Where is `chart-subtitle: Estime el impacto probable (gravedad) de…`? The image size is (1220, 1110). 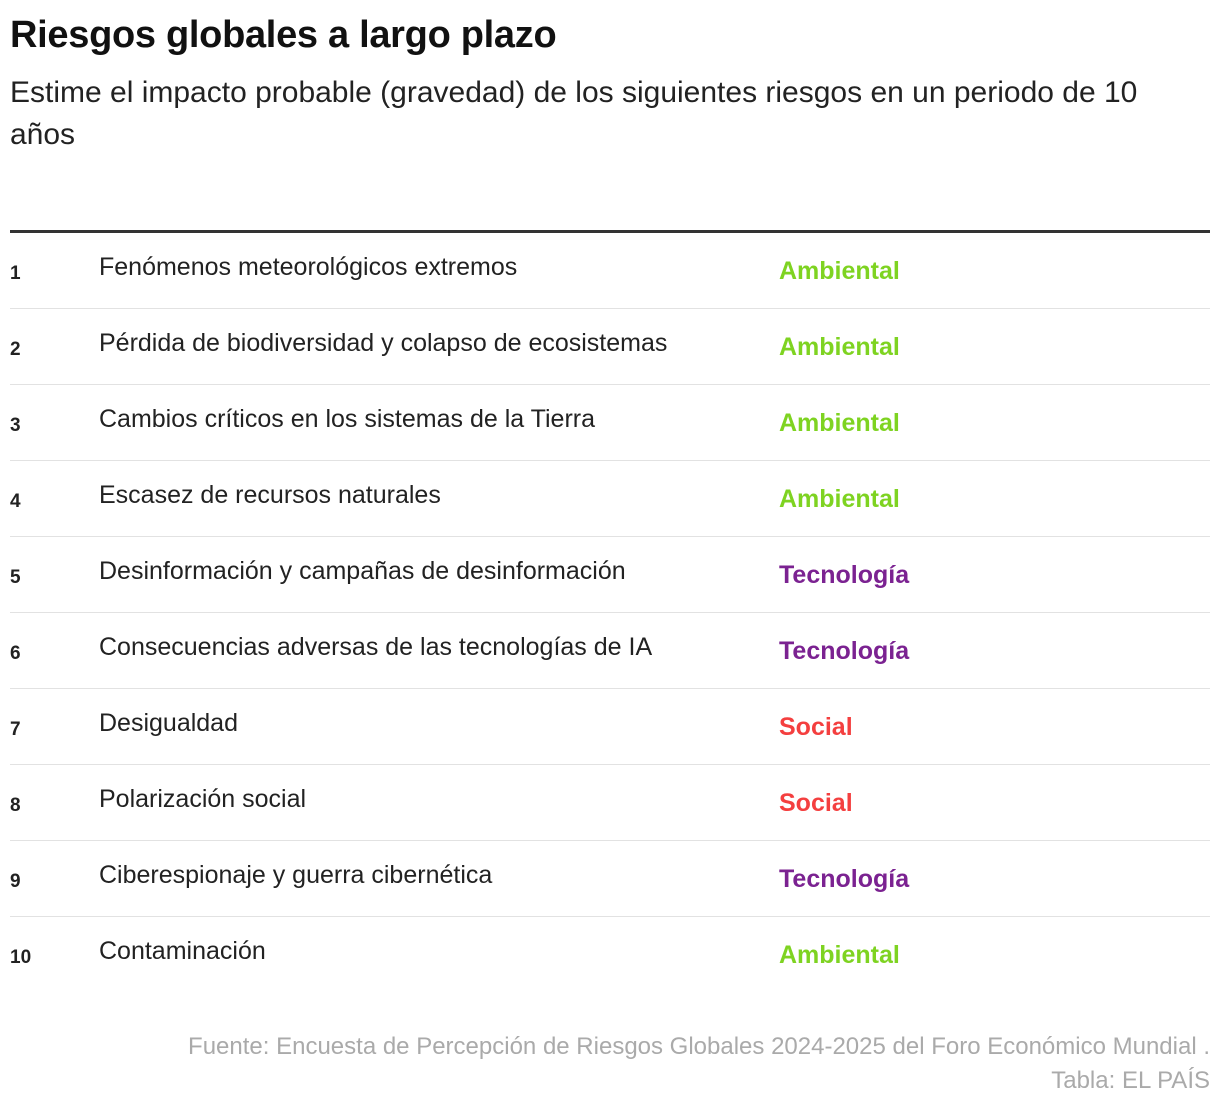
chart-subtitle: Estime el impacto probable (gravedad) de… is located at coordinates (574, 113).